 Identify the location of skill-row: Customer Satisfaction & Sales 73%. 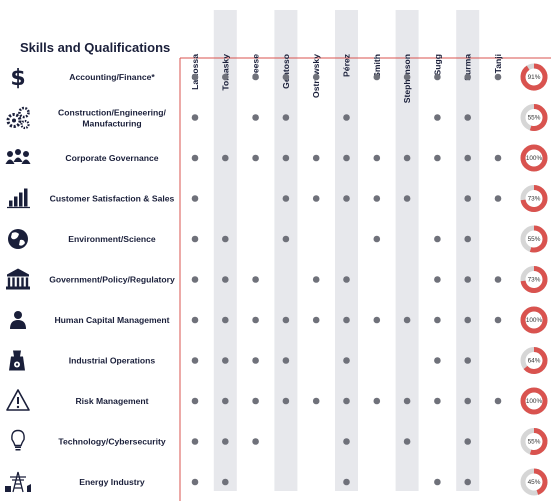
(277, 198).